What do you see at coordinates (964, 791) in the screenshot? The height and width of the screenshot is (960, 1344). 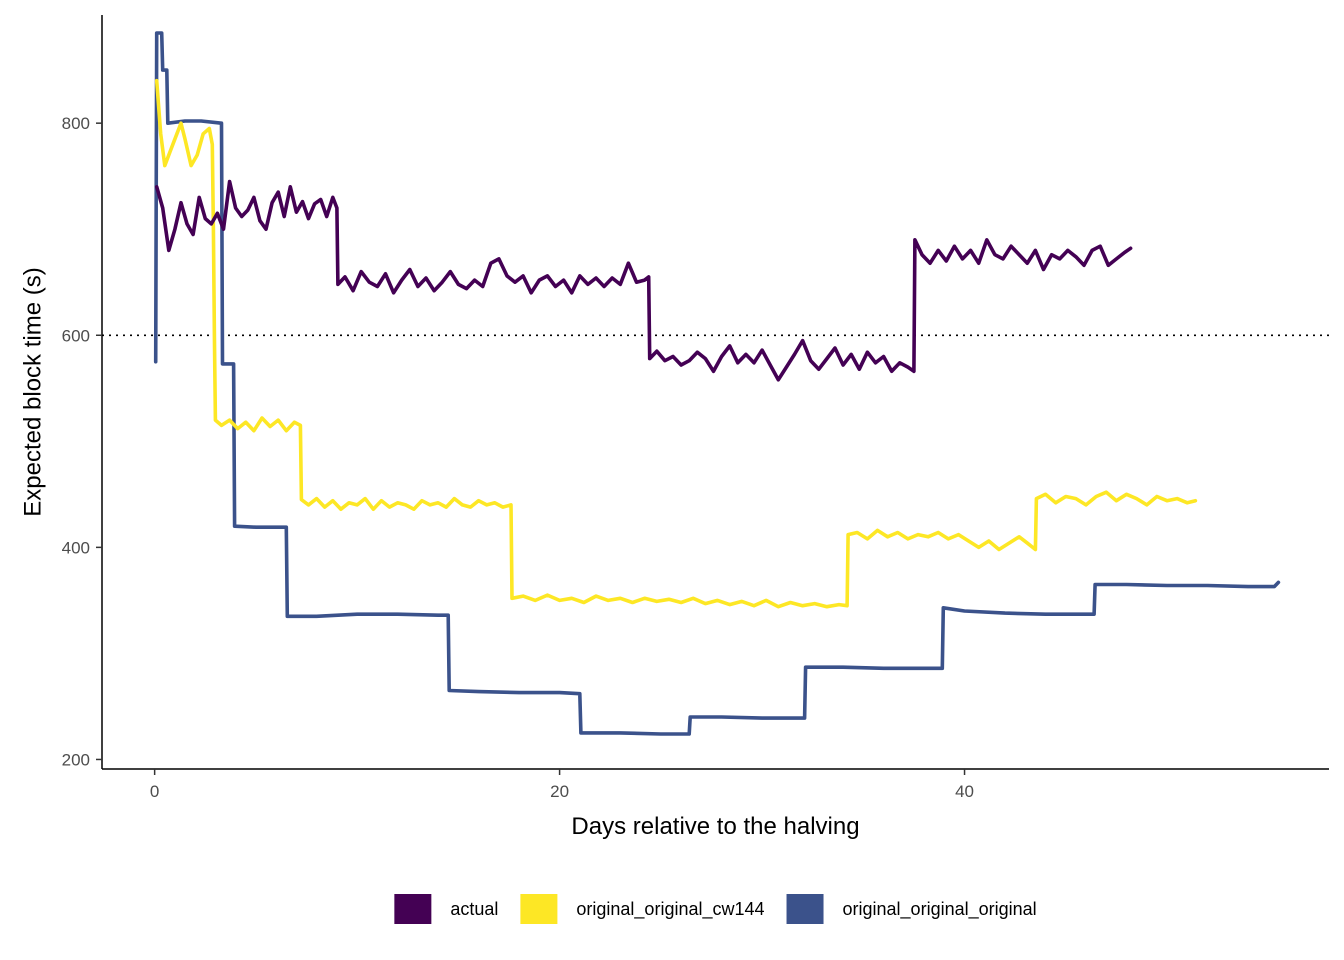 I see `x-tick-label: 40` at bounding box center [964, 791].